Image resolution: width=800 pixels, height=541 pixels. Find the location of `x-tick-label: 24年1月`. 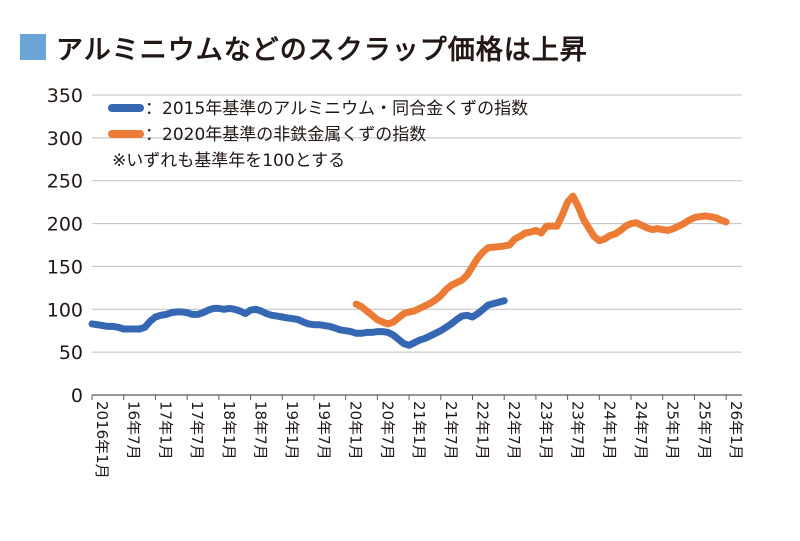

x-tick-label: 24年1月 is located at coordinates (609, 430).